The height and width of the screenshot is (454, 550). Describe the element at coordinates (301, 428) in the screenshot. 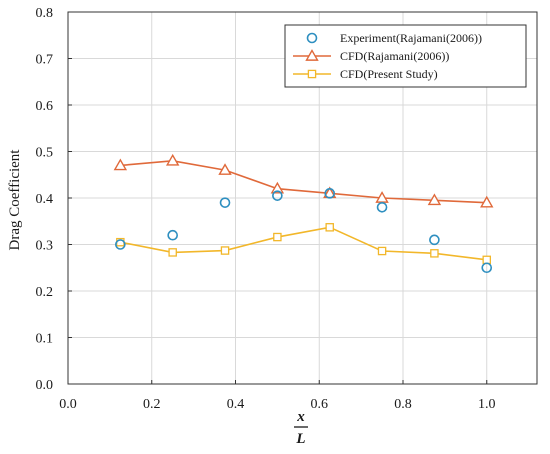

I see `x-axis-label: x L` at that location.